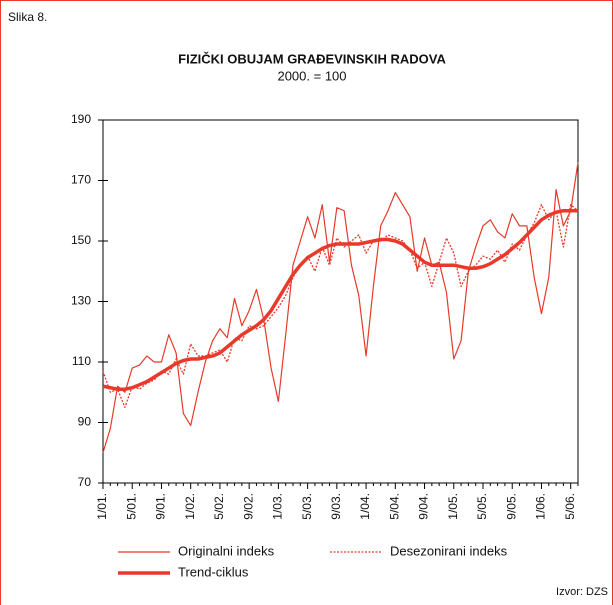 This screenshot has width=613, height=605. Describe the element at coordinates (190, 506) in the screenshot. I see `x-tick-label: 1/02.` at that location.